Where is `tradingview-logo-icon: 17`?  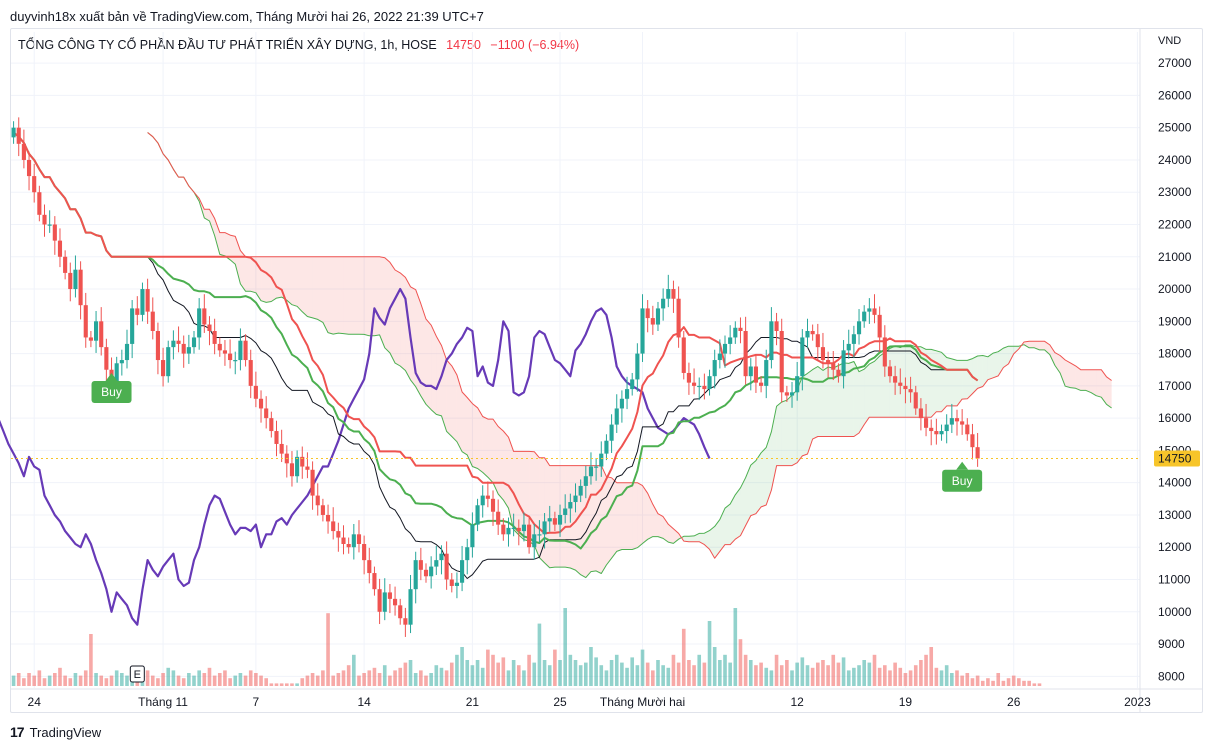 tradingview-logo-icon: 17 is located at coordinates (17, 732).